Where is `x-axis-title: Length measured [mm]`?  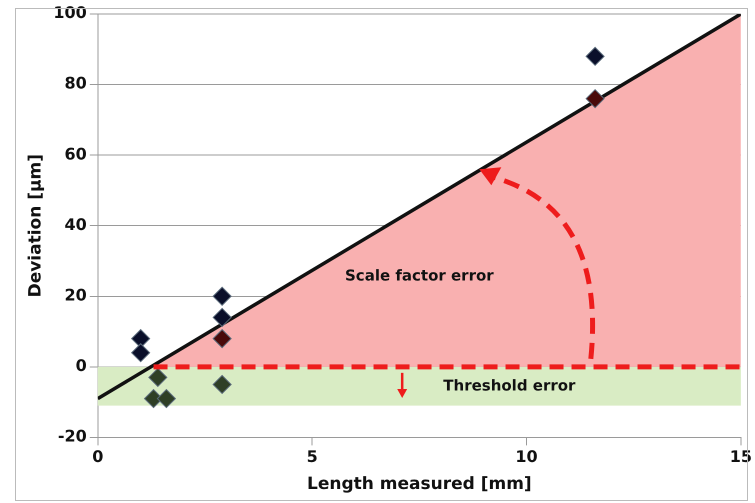 x-axis-title: Length measured [mm] is located at coordinates (419, 484).